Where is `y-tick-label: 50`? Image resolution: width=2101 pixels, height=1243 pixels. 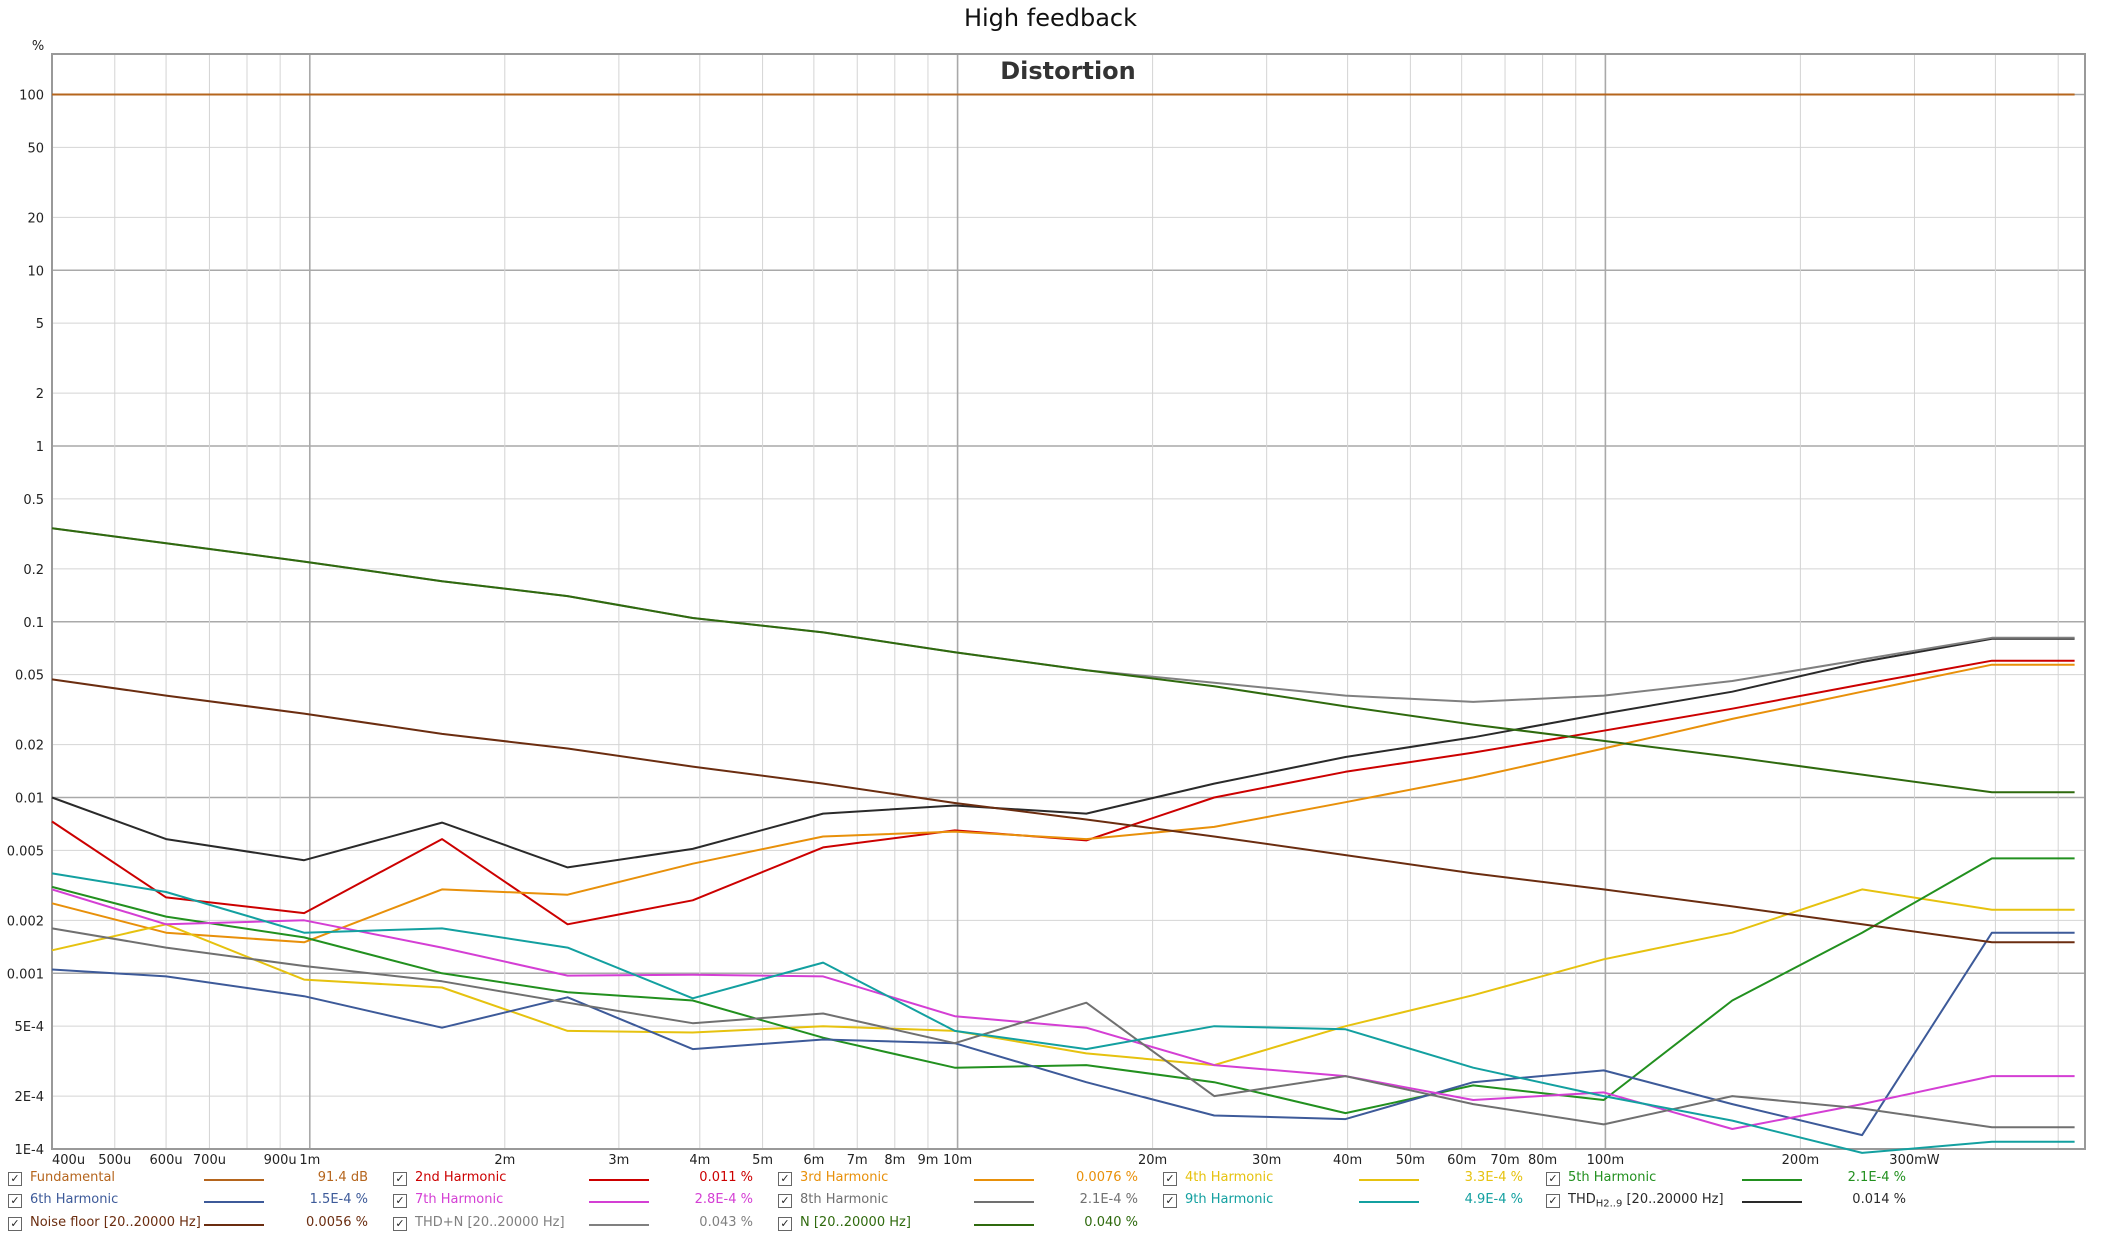 y-tick-label: 50 is located at coordinates (35, 148).